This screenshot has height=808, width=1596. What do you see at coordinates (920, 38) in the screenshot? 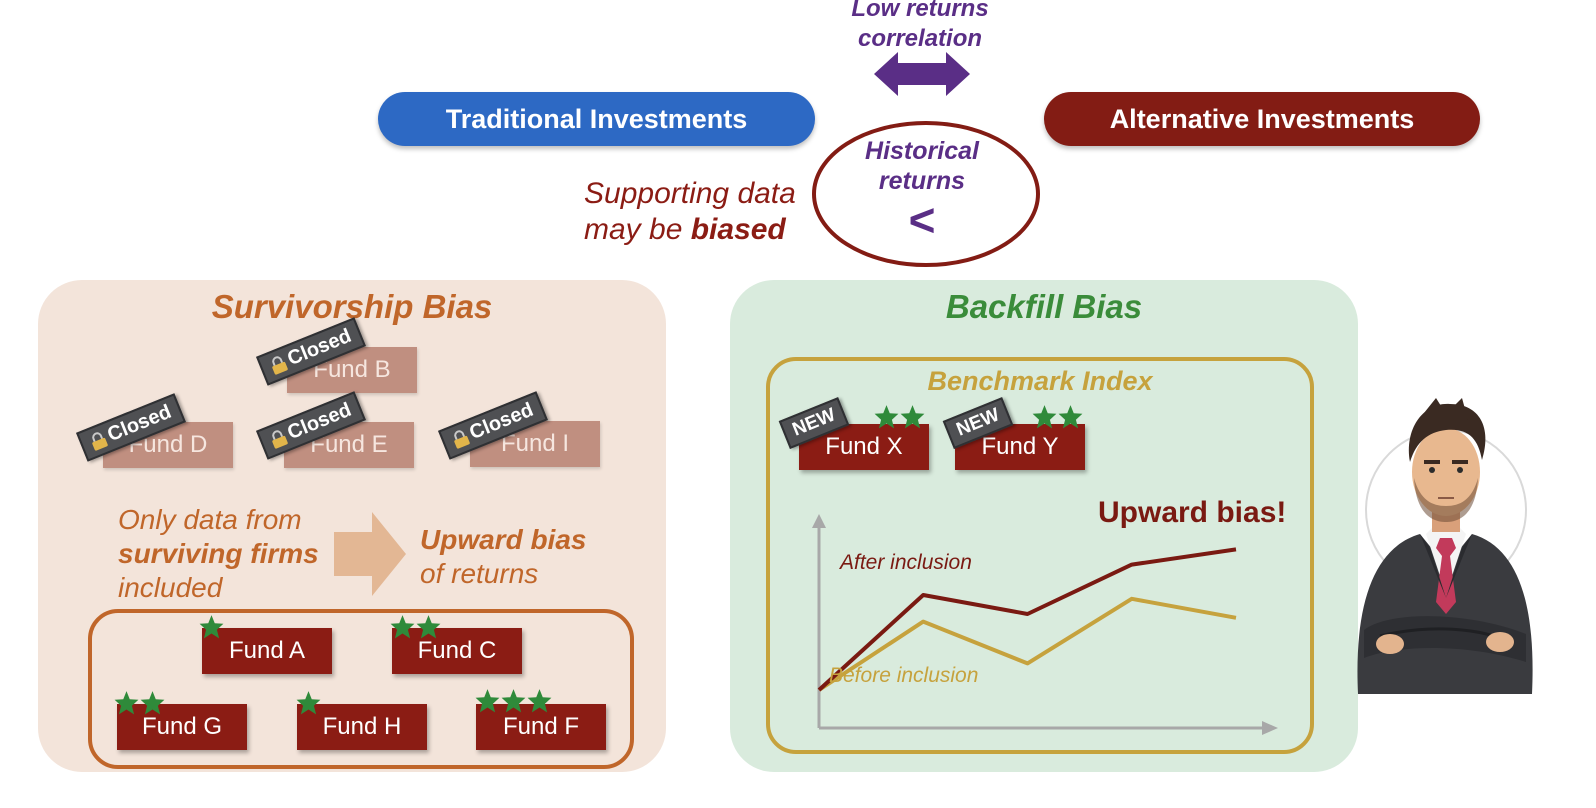
I see `correlation-text: correlation` at bounding box center [920, 38].